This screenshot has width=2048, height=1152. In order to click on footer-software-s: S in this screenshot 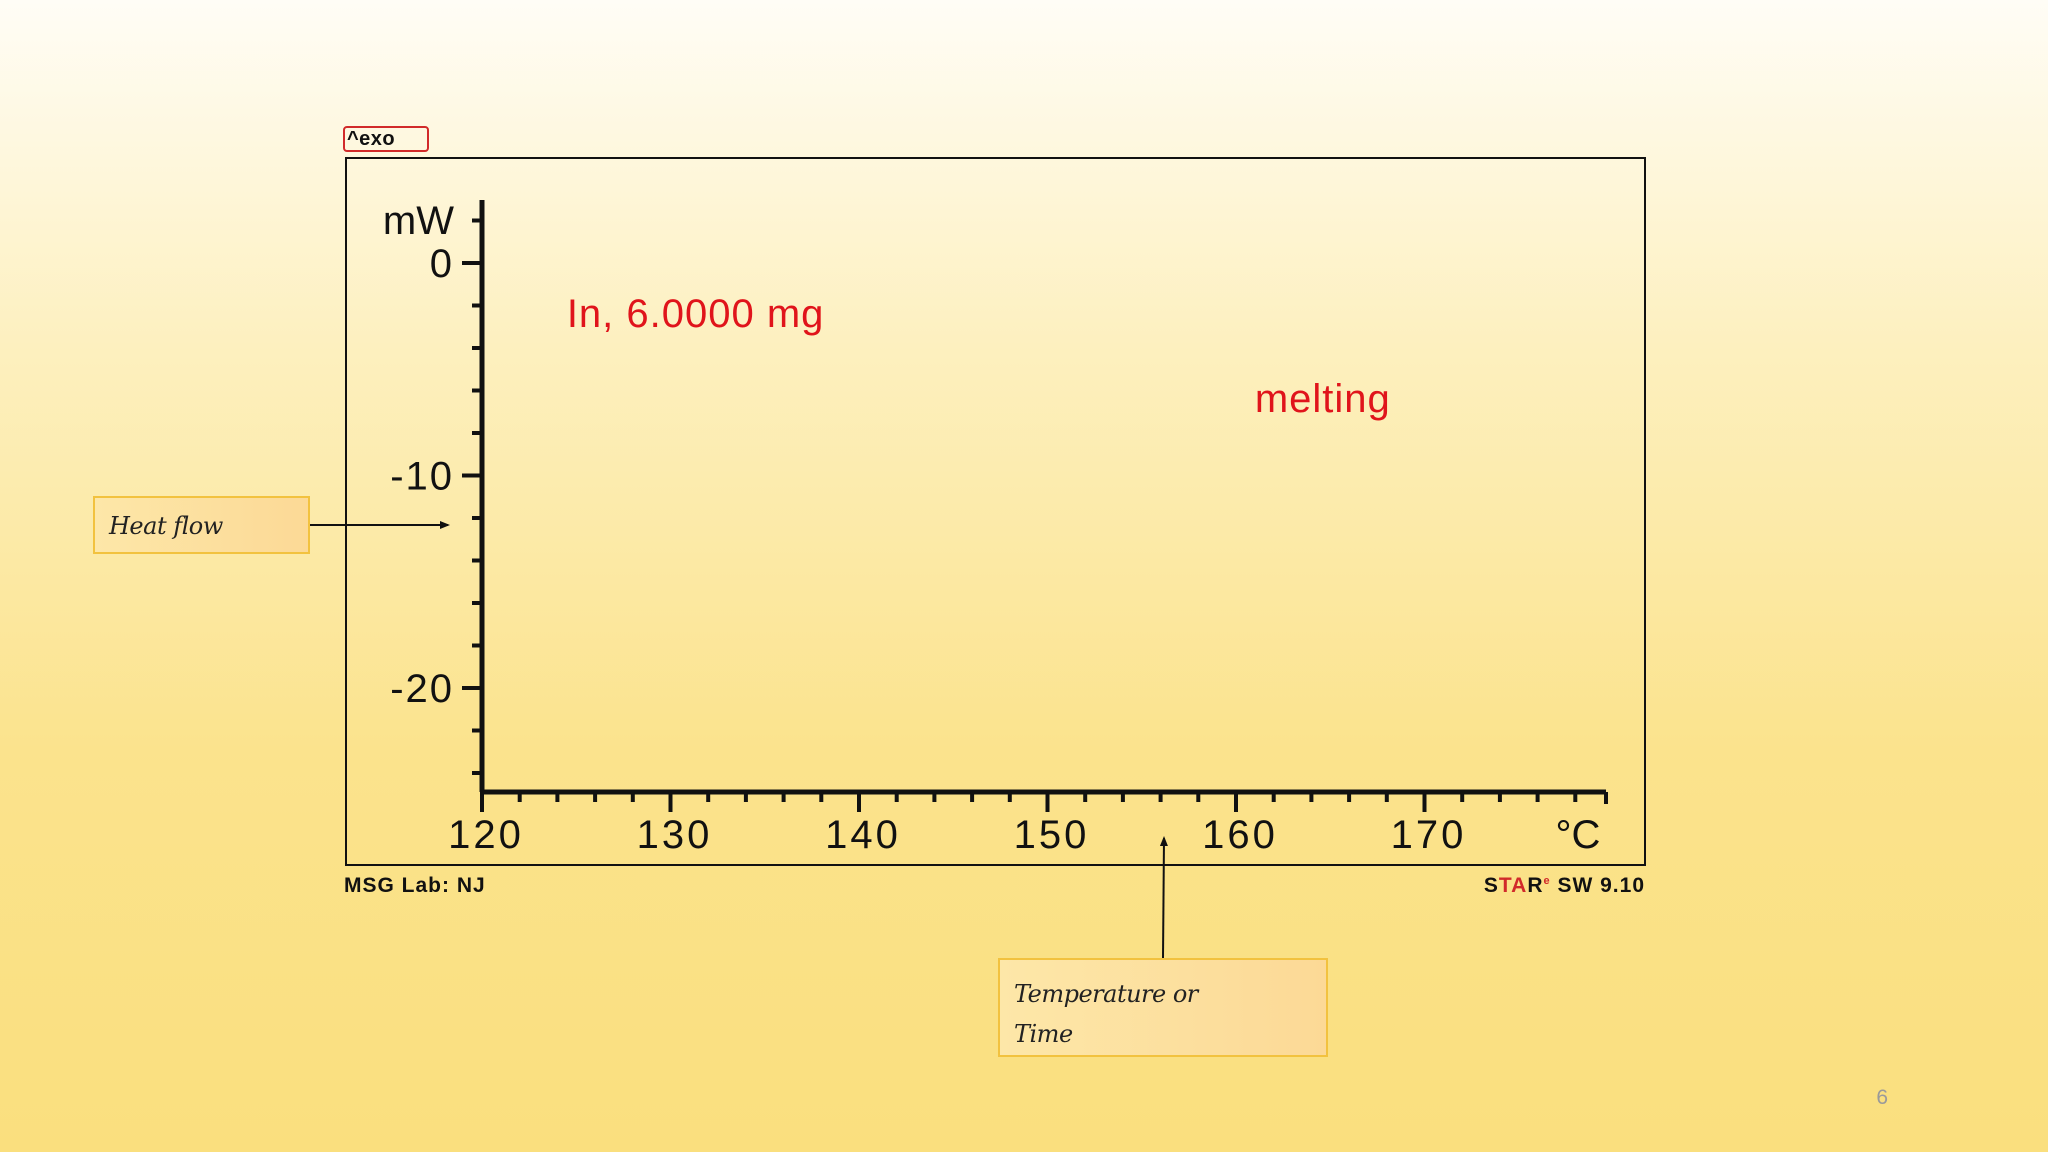, I will do `click(1491, 885)`.